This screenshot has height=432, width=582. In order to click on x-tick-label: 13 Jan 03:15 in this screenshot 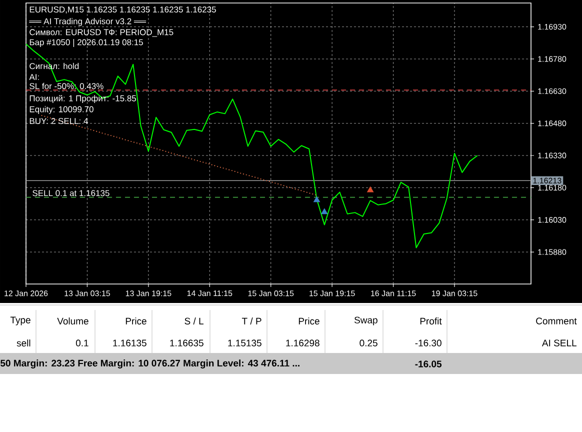, I will do `click(87, 293)`.